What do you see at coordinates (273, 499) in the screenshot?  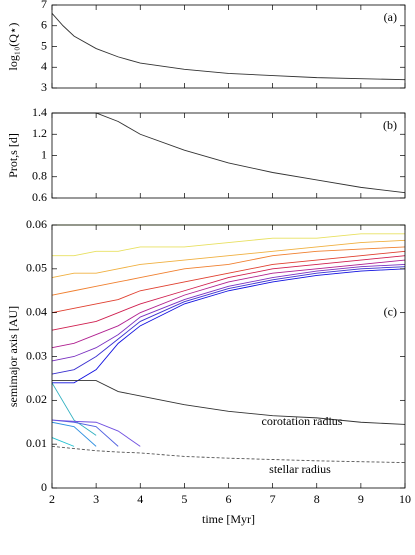 I see `x-tick-label: 7` at bounding box center [273, 499].